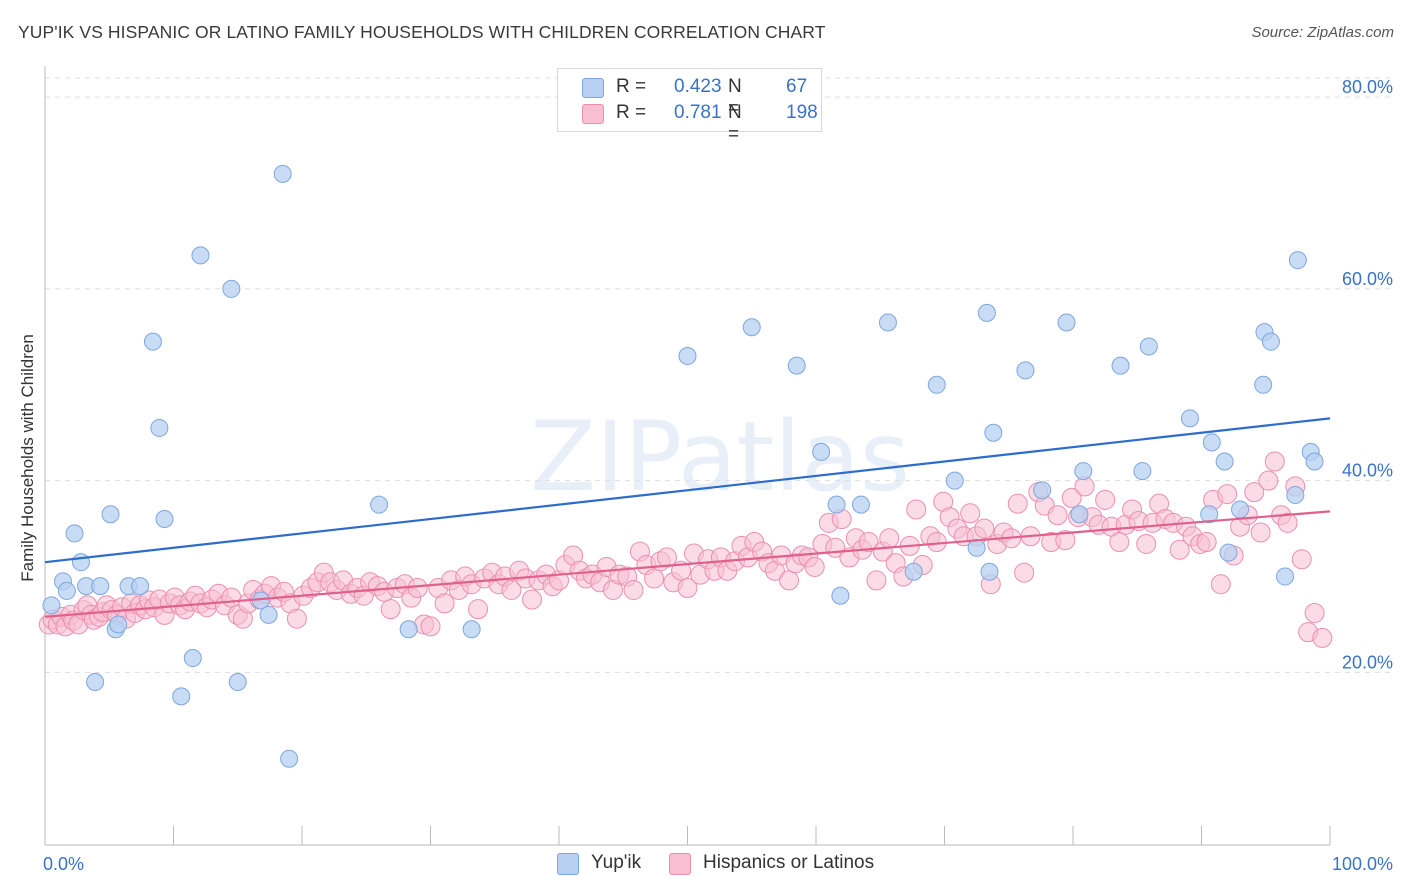 This screenshot has width=1406, height=892. Describe the element at coordinates (1367, 471) in the screenshot. I see `y-tick-label: 40.0%` at that location.